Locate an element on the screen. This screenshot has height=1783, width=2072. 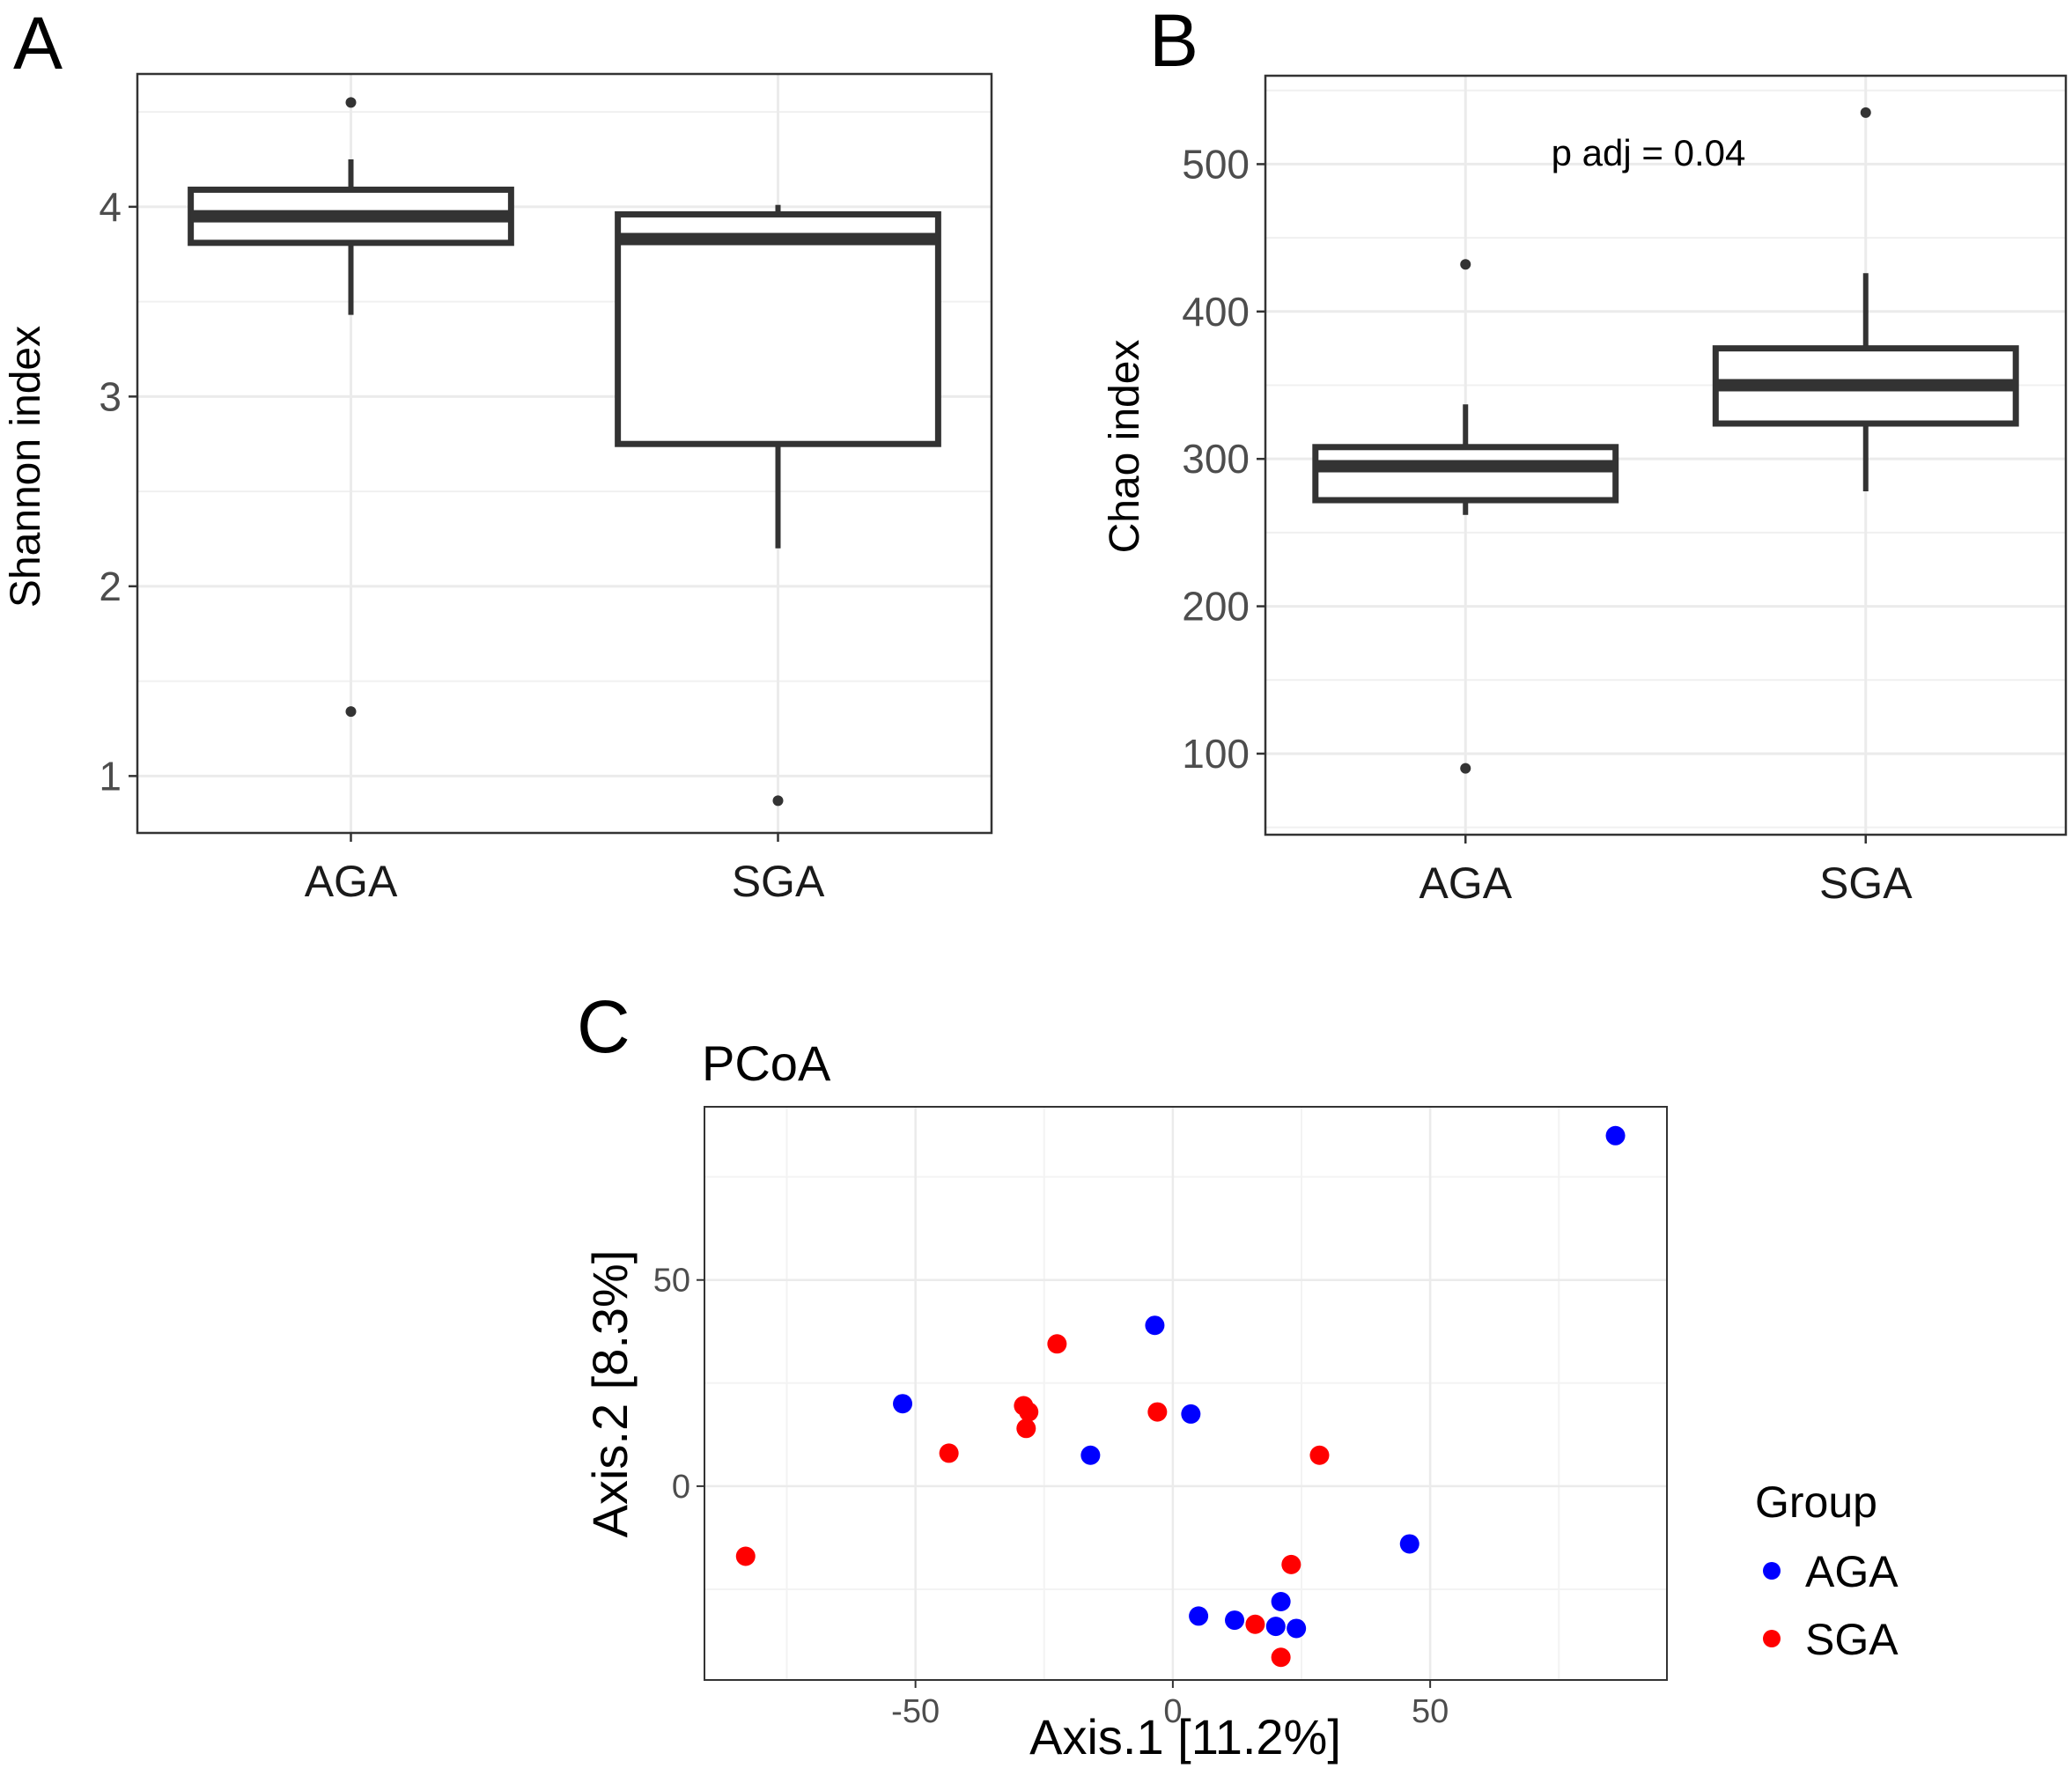
y-axis-label: Shannon index is located at coordinates (26, 467).